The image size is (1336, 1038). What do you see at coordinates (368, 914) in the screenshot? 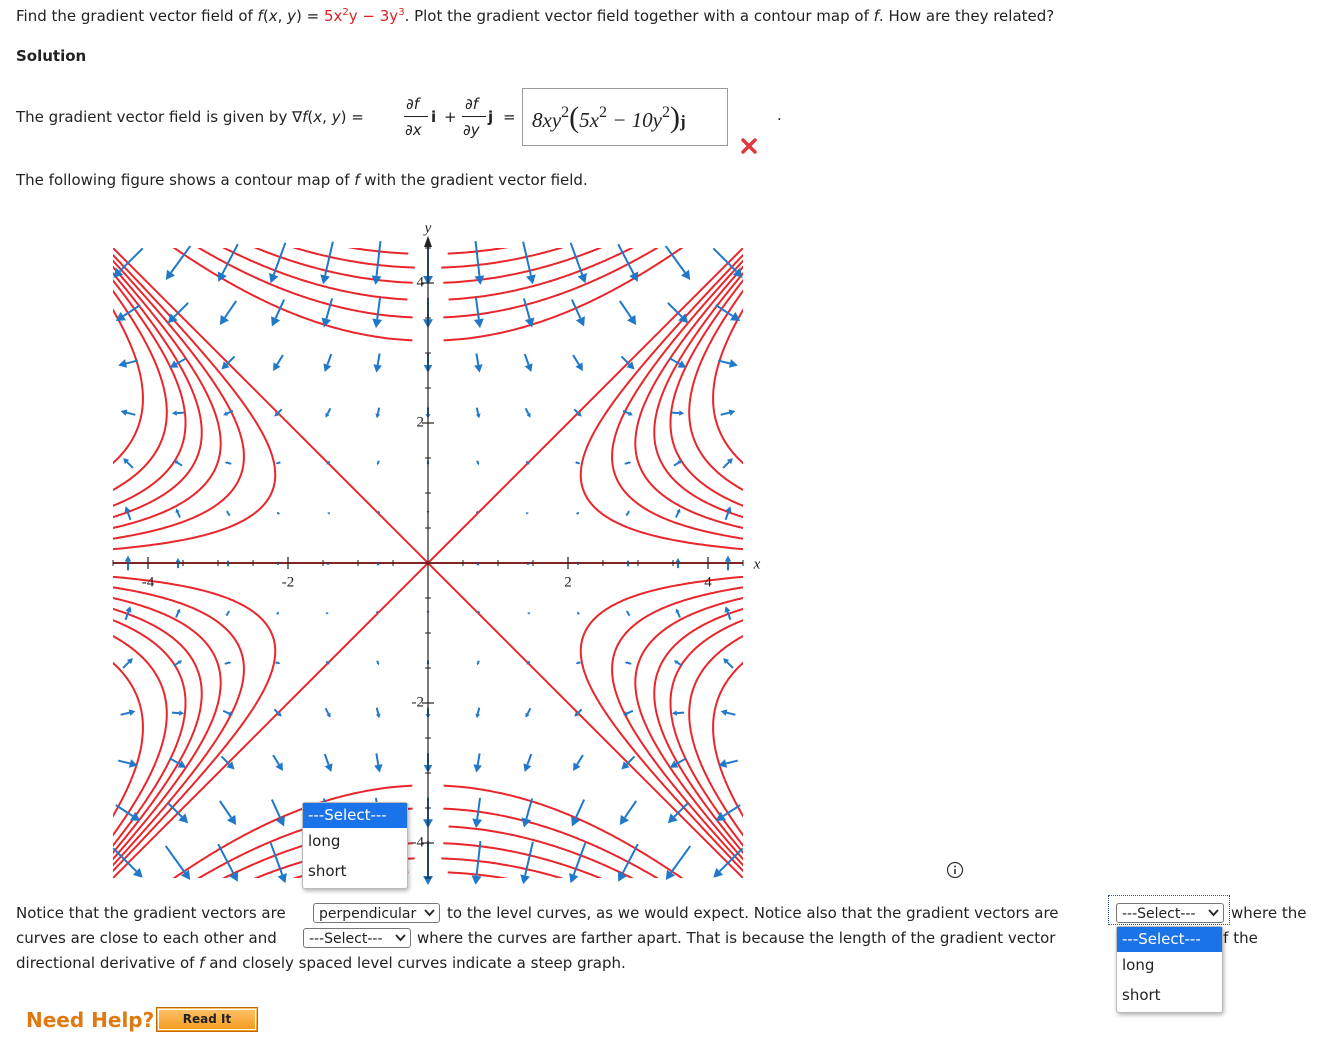
I see `select-value: perpendicular` at bounding box center [368, 914].